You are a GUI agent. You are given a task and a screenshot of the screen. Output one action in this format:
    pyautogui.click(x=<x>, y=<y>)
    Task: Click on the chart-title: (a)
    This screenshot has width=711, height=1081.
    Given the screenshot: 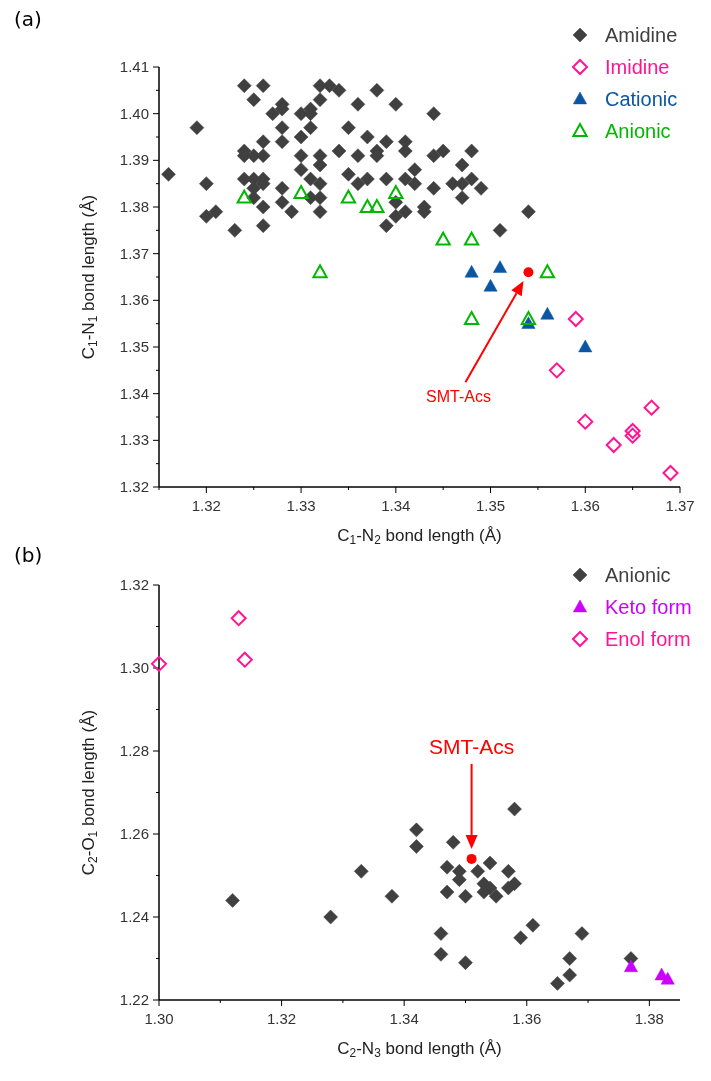 What is the action you would take?
    pyautogui.click(x=28, y=19)
    